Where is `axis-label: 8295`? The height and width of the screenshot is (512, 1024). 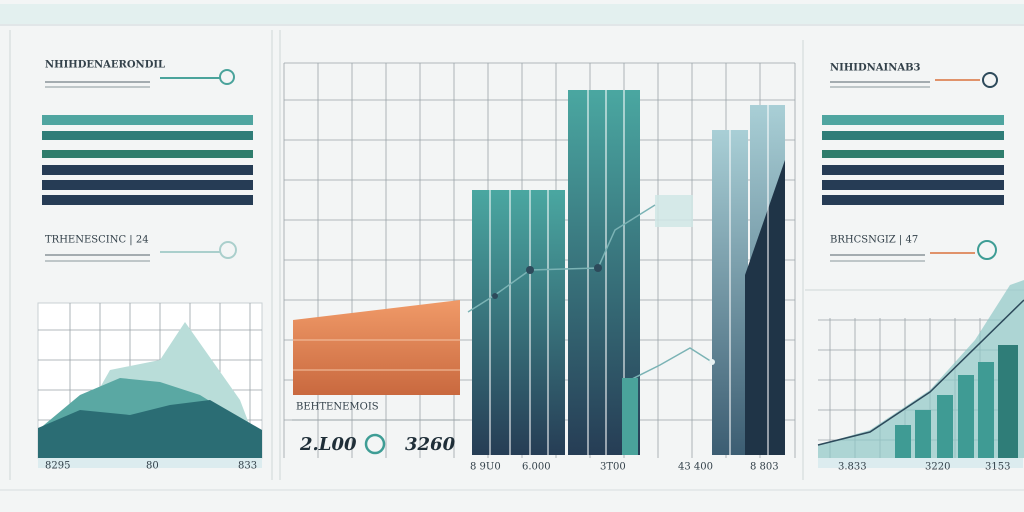 axis-label: 8295 is located at coordinates (57, 466).